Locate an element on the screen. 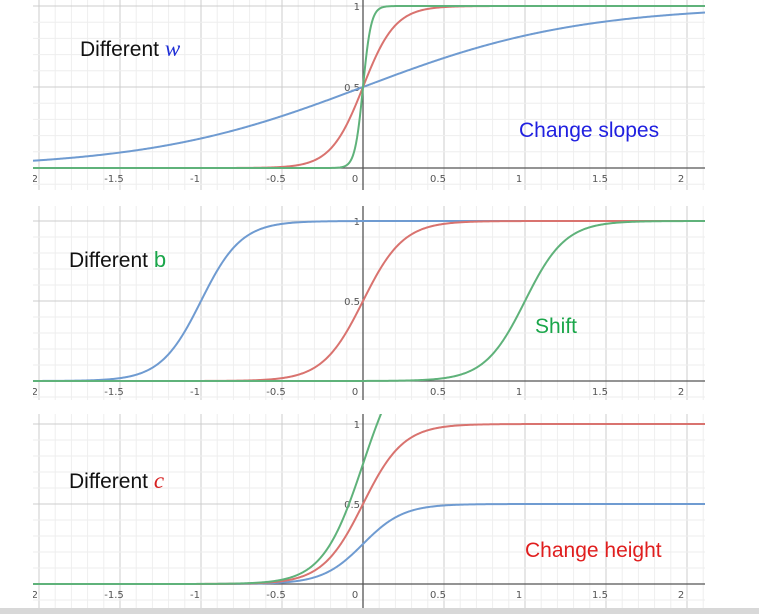  chart-b-annotation: Shift is located at coordinates (556, 326).